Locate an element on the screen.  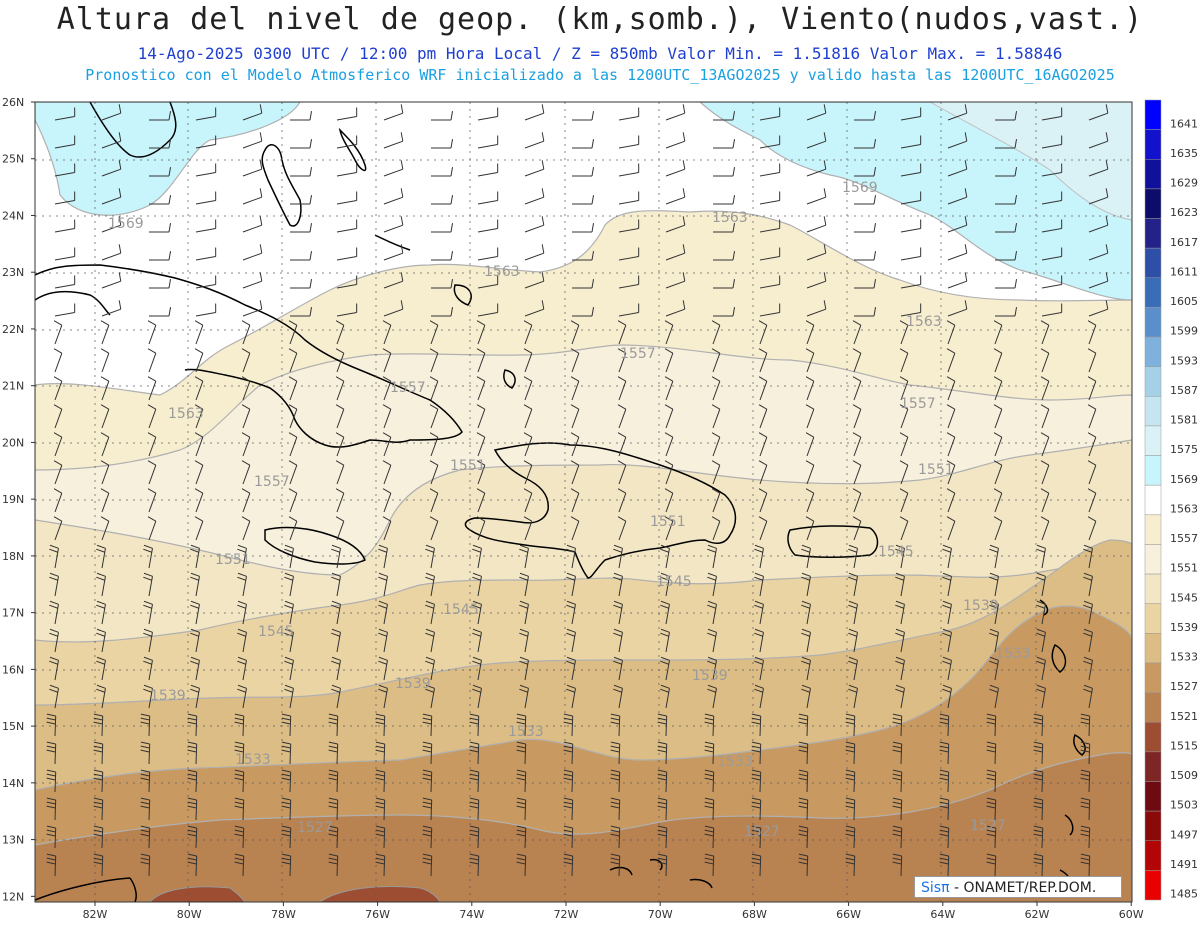
contour-label: 1563 is located at coordinates (730, 218).